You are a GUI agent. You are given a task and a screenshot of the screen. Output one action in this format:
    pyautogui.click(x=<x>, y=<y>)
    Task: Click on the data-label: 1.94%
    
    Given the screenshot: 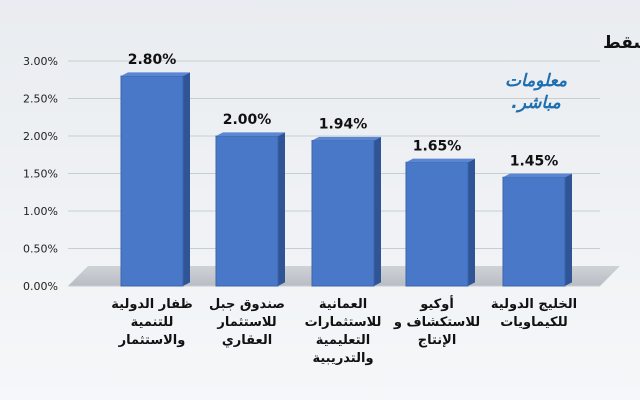 What is the action you would take?
    pyautogui.click(x=343, y=125)
    